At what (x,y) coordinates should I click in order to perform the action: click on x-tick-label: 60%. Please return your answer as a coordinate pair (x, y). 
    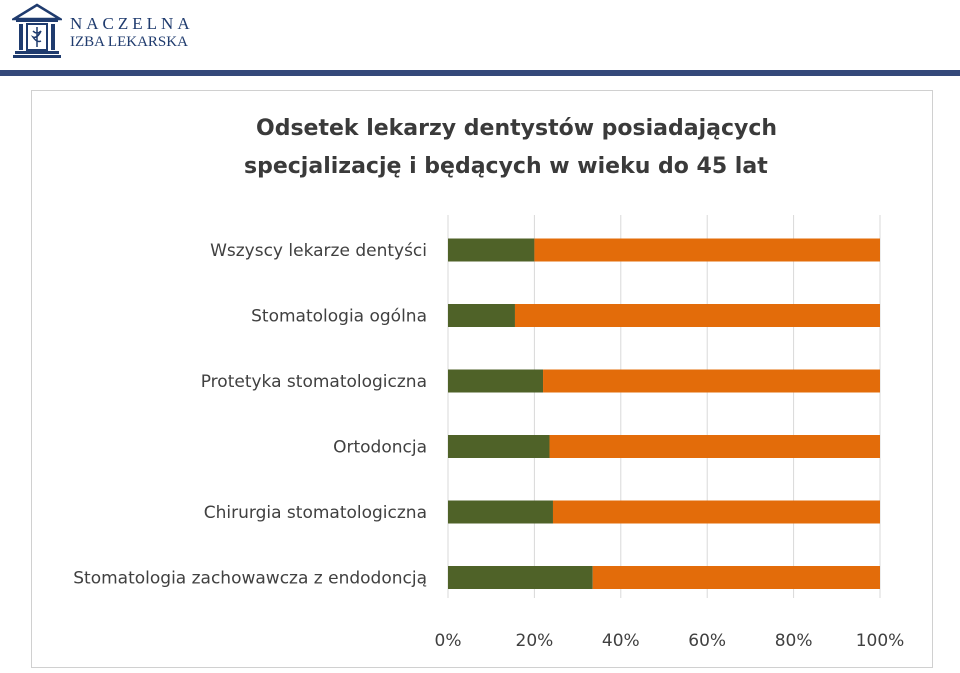
    Looking at the image, I should click on (707, 641).